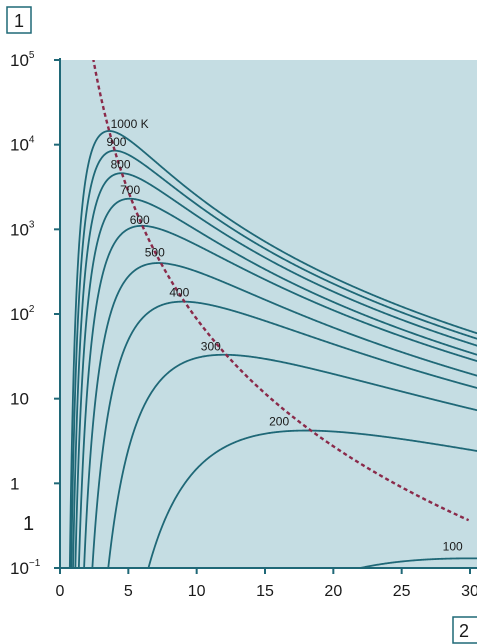  Describe the element at coordinates (130, 124) in the screenshot. I see `curve-label-1000k: 1000 K` at that location.